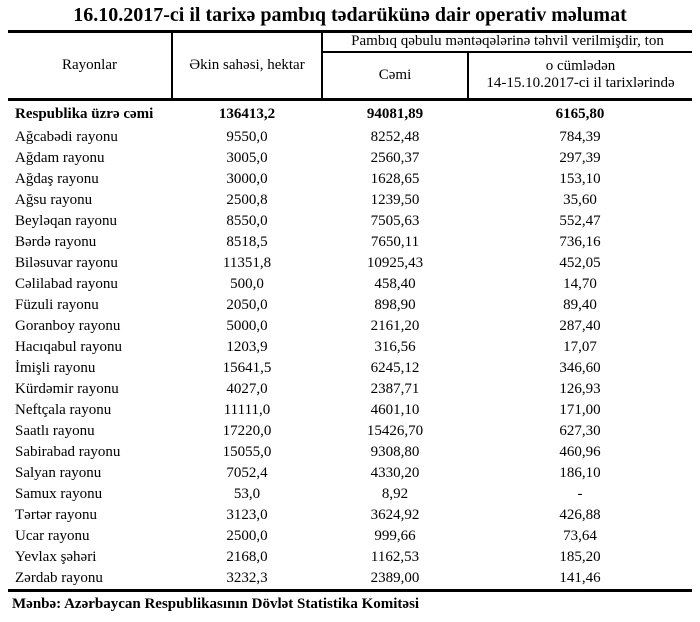  What do you see at coordinates (395, 431) in the screenshot?
I see `delivered-total-cell: 15426,70` at bounding box center [395, 431].